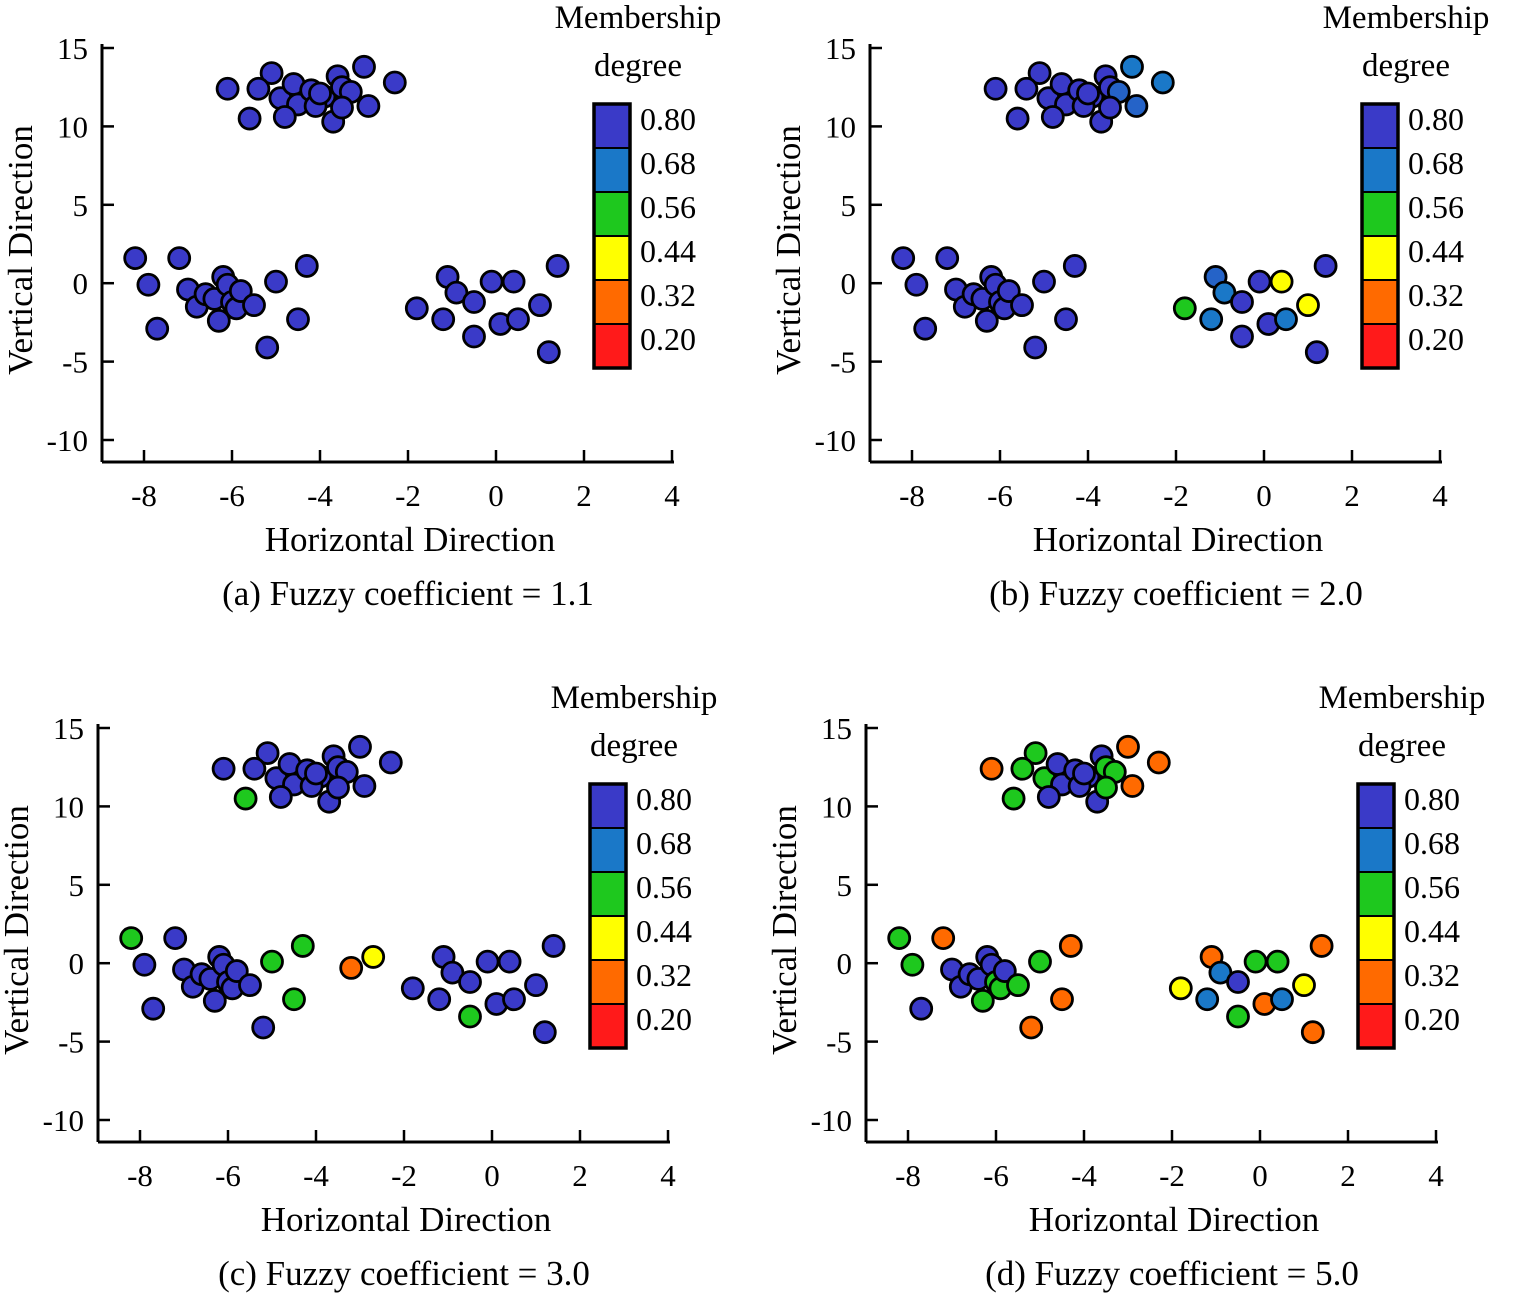  Describe the element at coordinates (608, 982) in the screenshot. I see `legend-swatch-0.32` at that location.